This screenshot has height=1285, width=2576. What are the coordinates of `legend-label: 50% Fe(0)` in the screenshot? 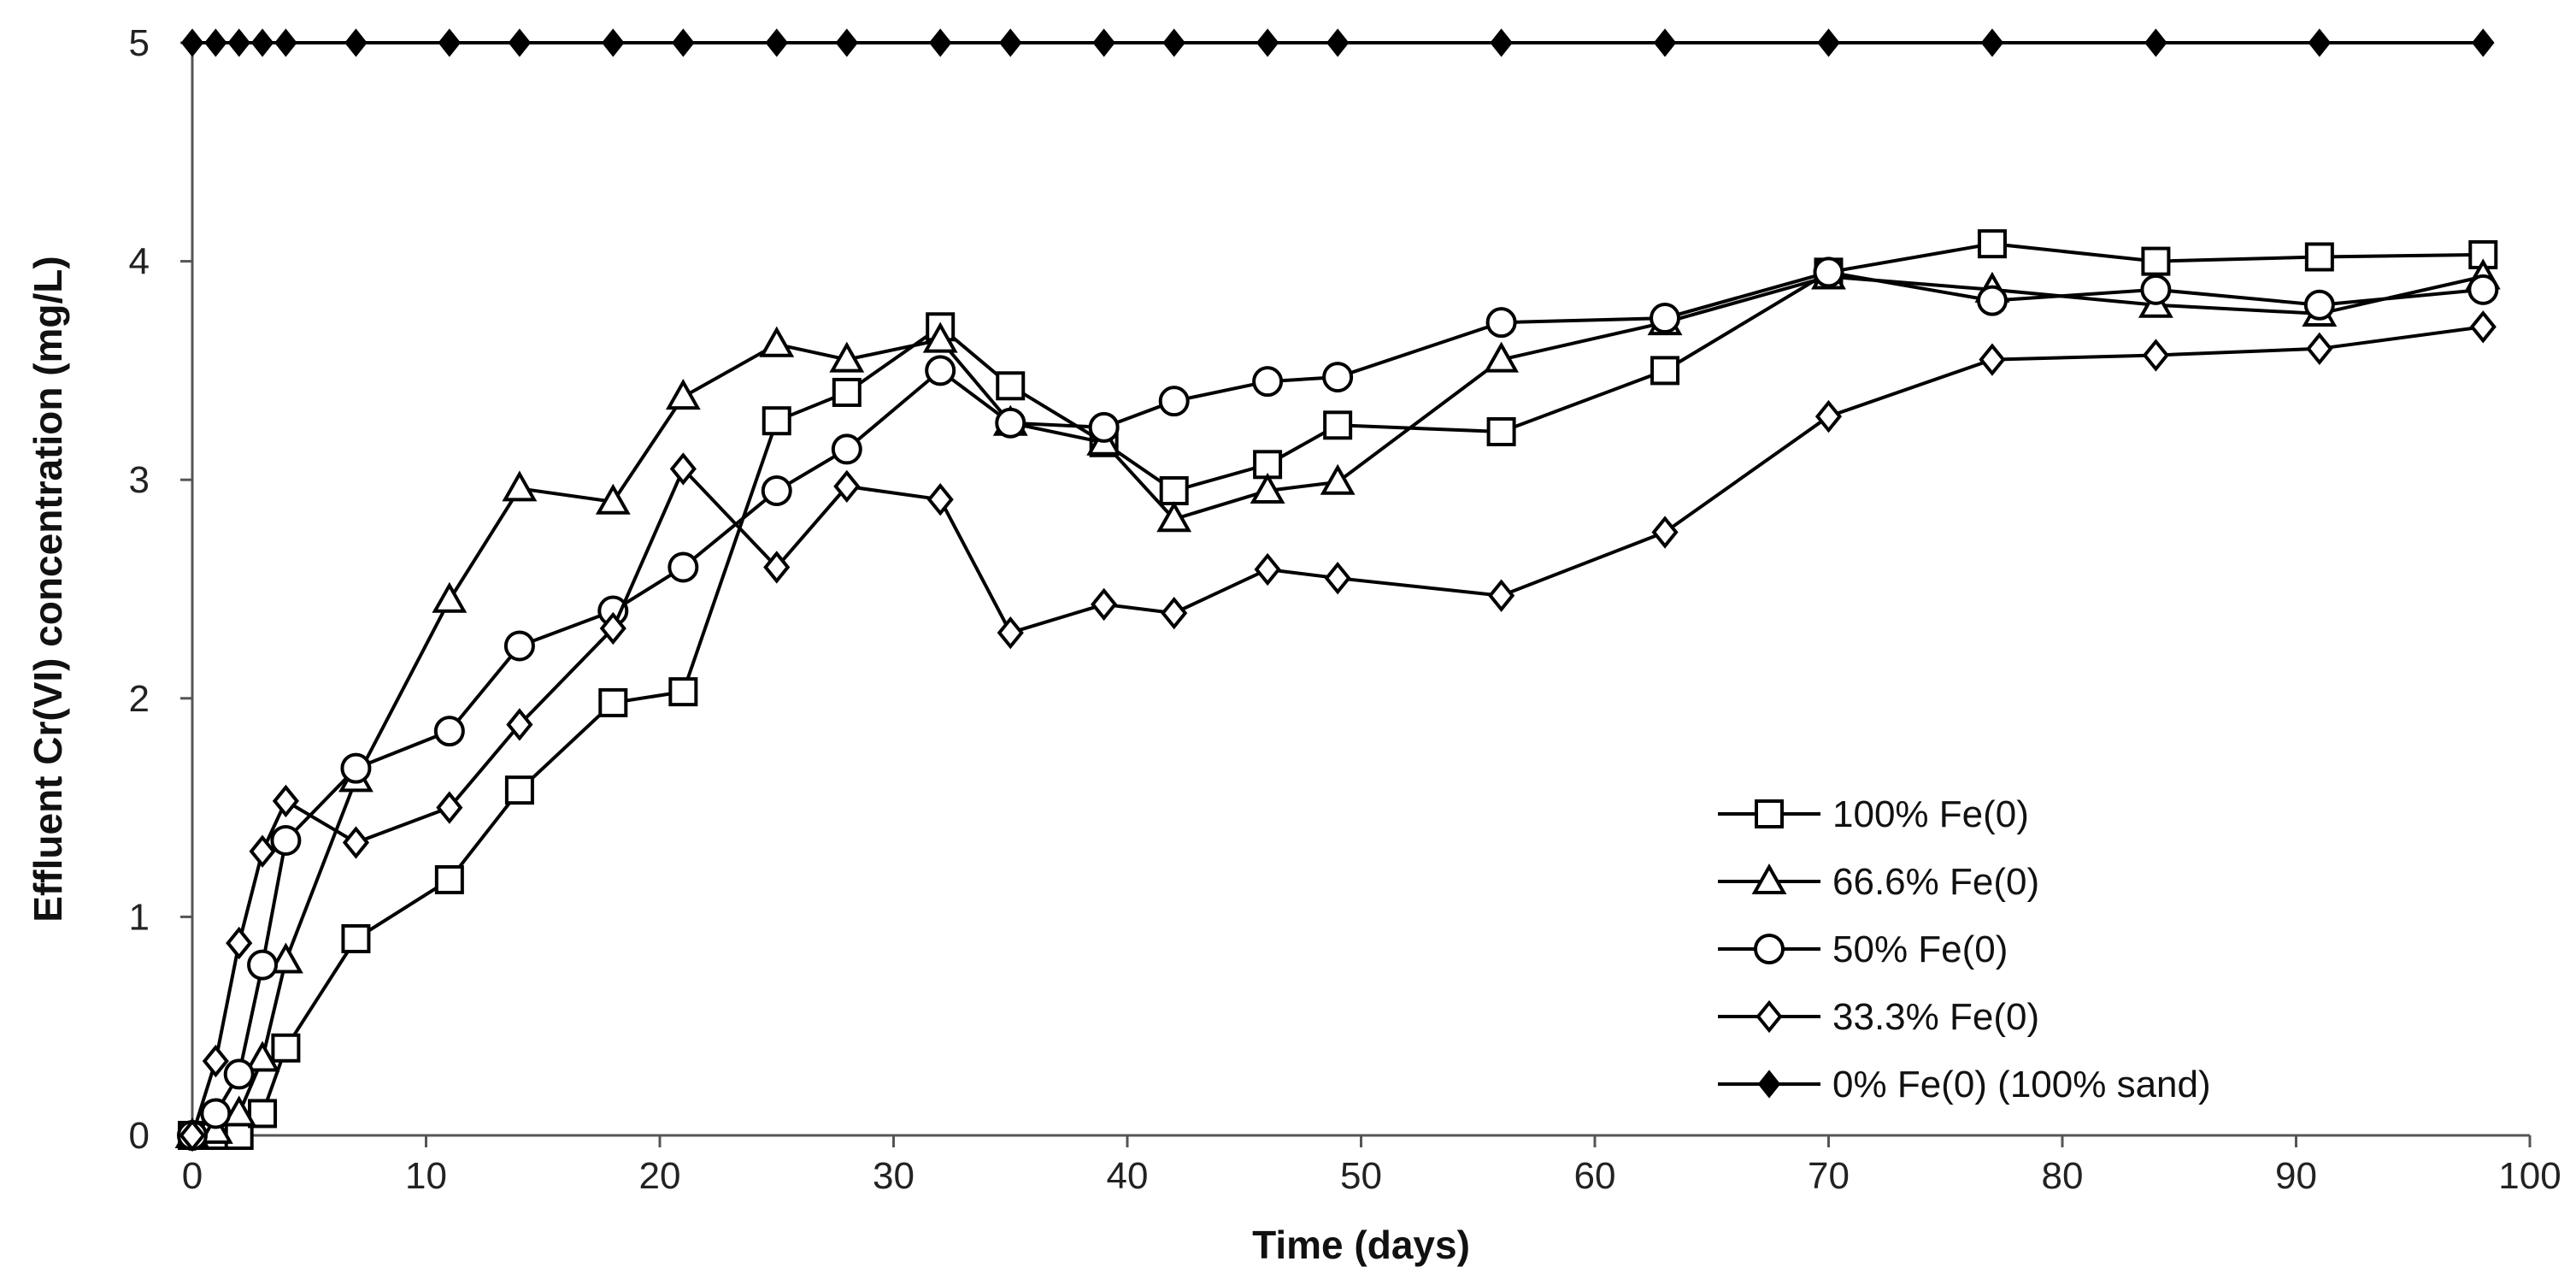 It's located at (1920, 949).